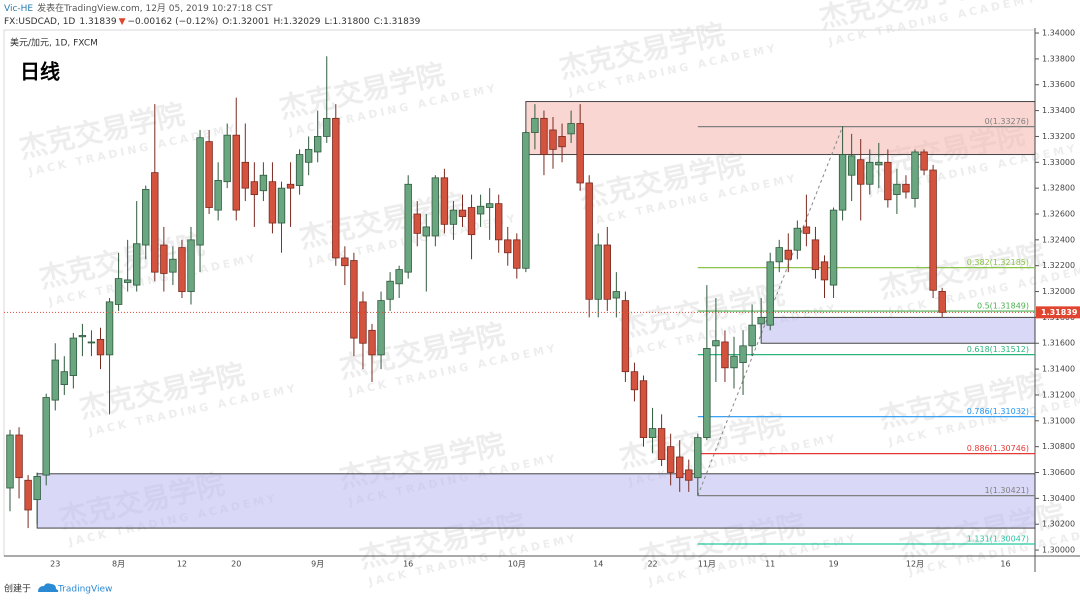 This screenshot has width=1080, height=600. I want to click on y-tick-label: 1.33200, so click(1058, 136).